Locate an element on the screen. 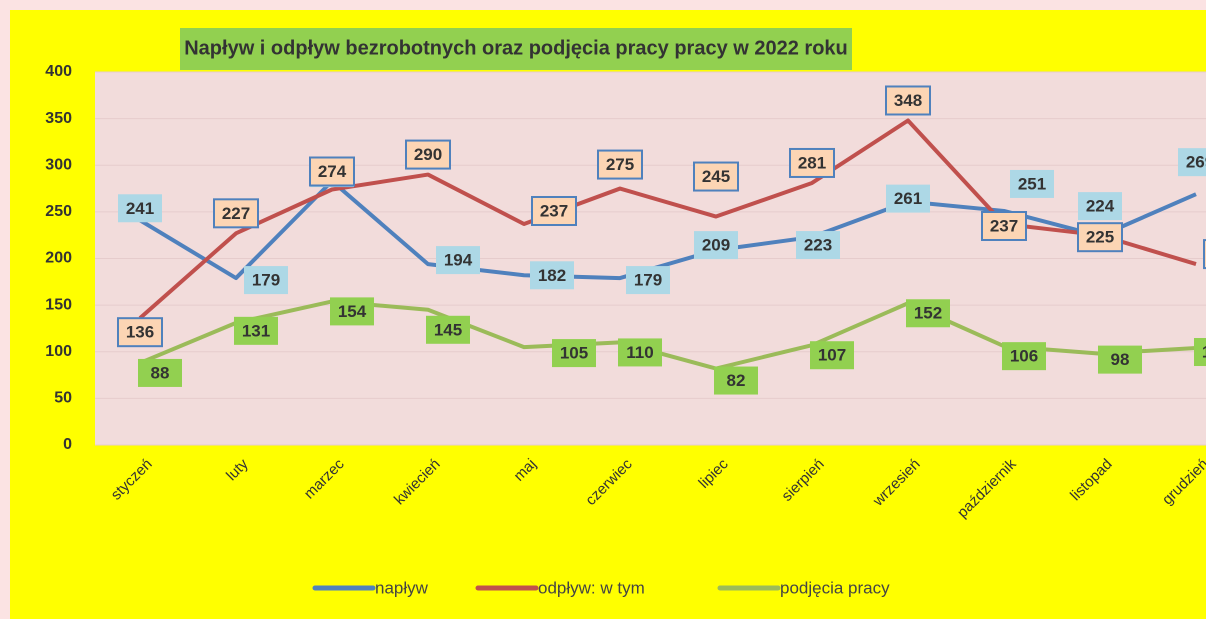  data-label: 227 is located at coordinates (236, 213).